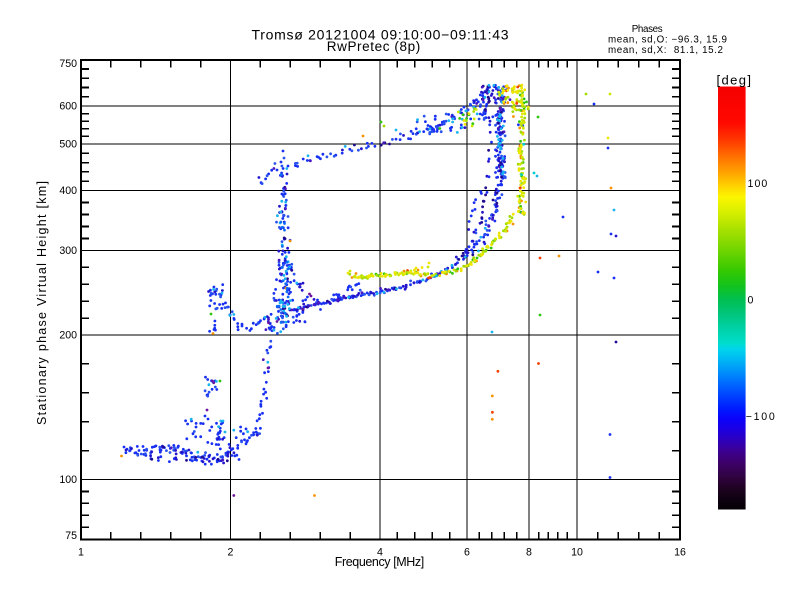  Describe the element at coordinates (71, 536) in the screenshot. I see `svg-text: 75` at that location.